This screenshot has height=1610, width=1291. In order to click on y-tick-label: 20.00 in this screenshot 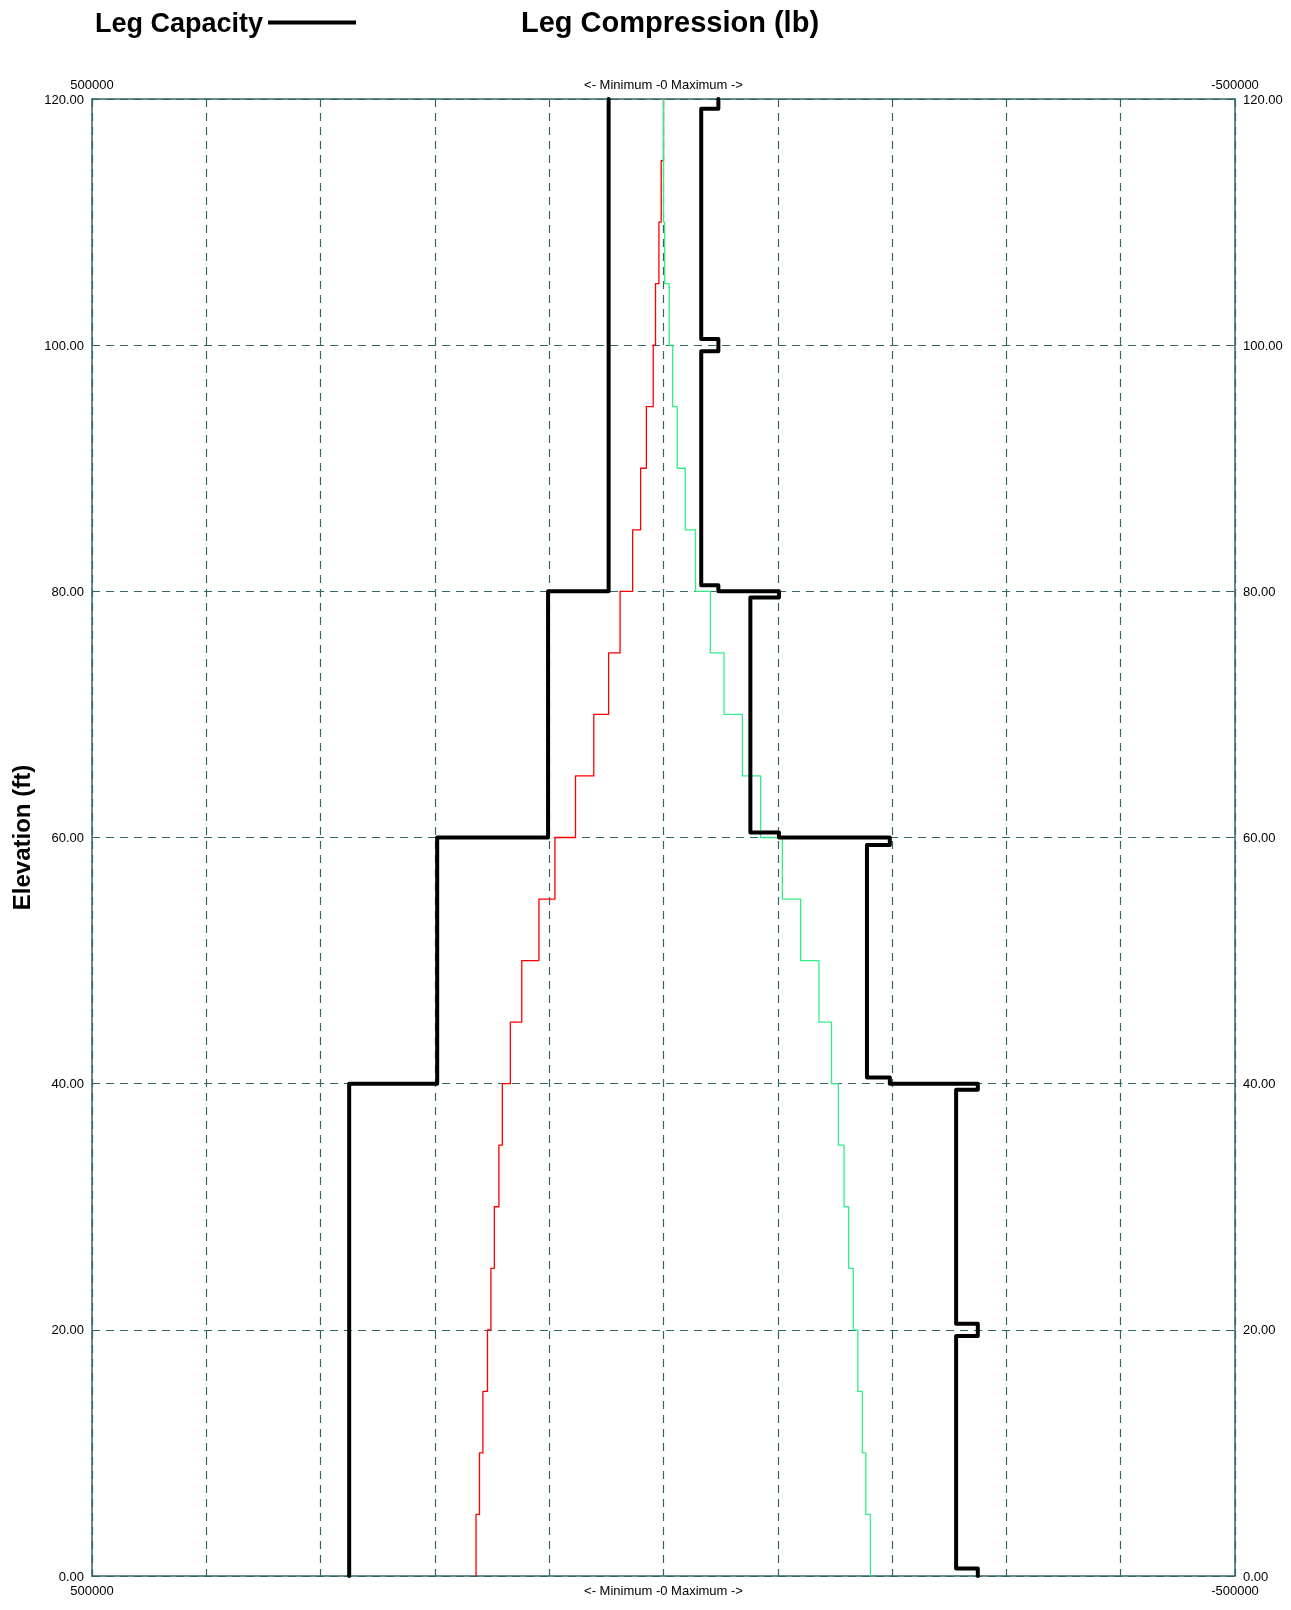, I will do `click(67, 1330)`.